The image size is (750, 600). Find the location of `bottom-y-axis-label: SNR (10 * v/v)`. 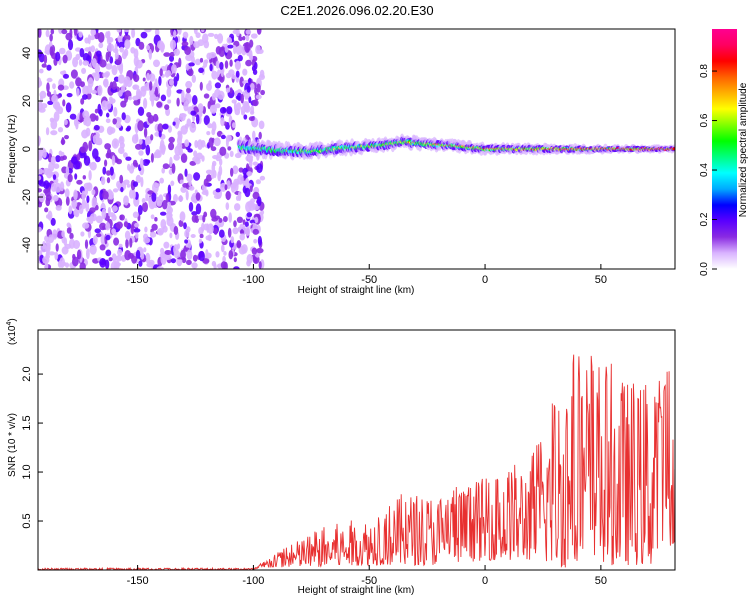

bottom-y-axis-label: SNR (10 * v/v) is located at coordinates (12, 445).